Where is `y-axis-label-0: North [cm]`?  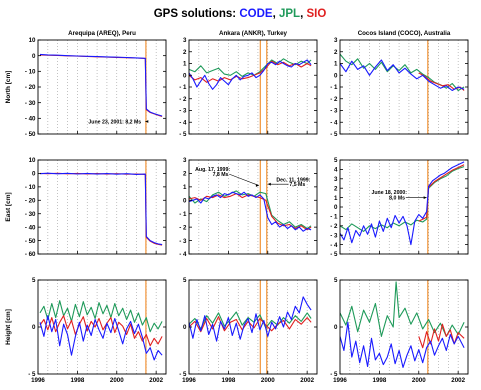
y-axis-label-0: North [cm] is located at coordinates (8, 87).